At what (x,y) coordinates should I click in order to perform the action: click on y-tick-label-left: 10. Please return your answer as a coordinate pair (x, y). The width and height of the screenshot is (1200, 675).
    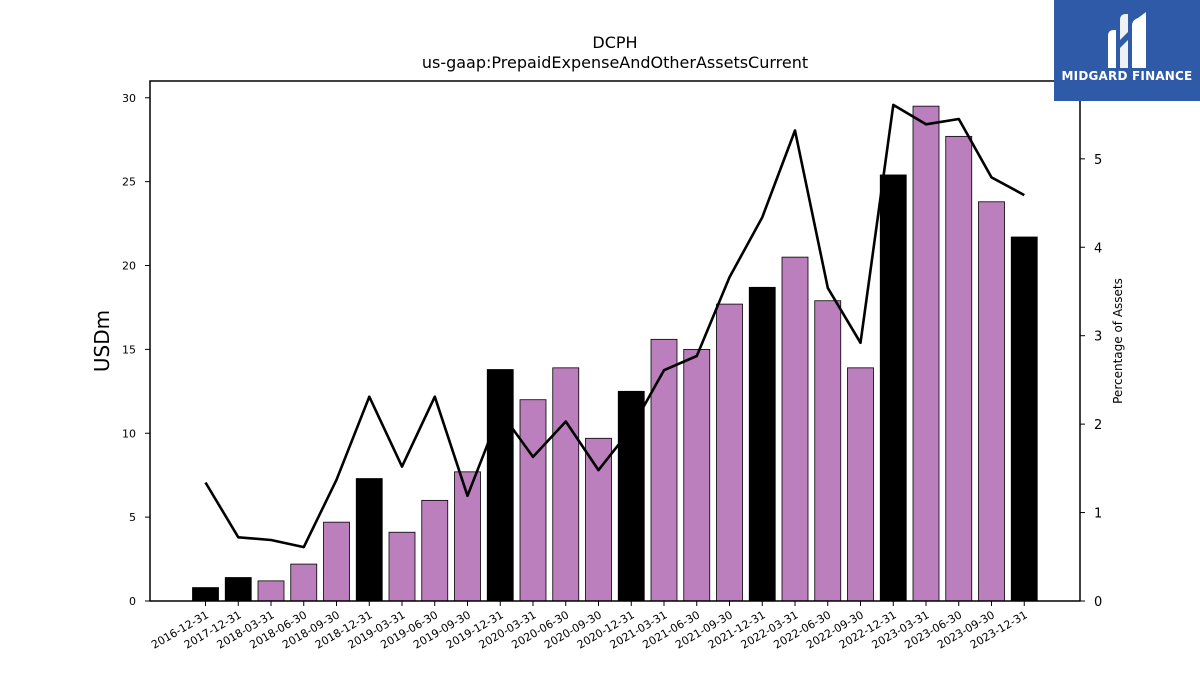
    Looking at the image, I should click on (129, 433).